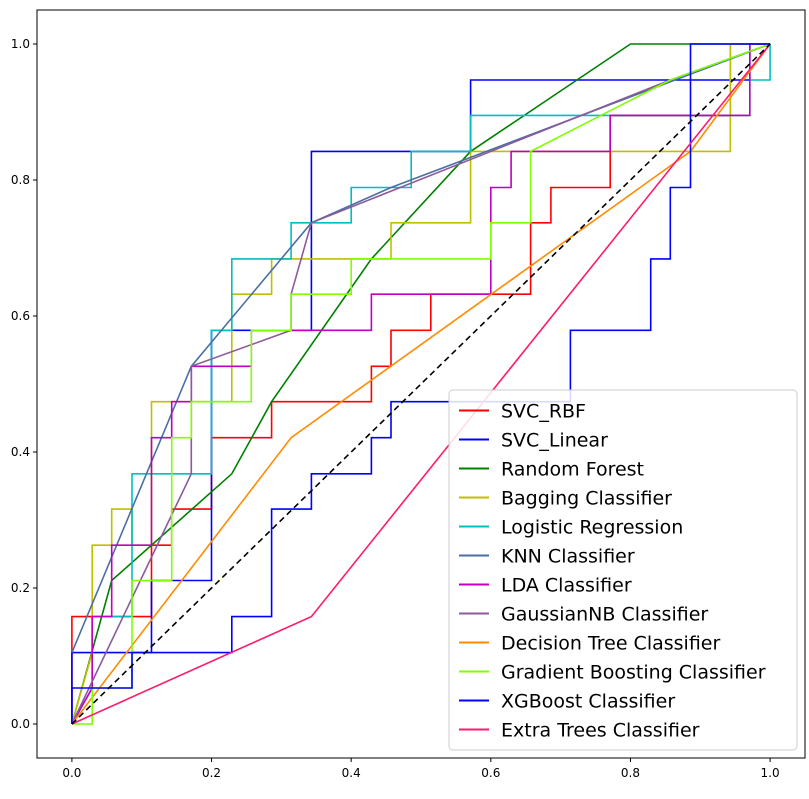 The image size is (809, 799). What do you see at coordinates (20, 316) in the screenshot?
I see `y-tick-label-3: 0.6` at bounding box center [20, 316].